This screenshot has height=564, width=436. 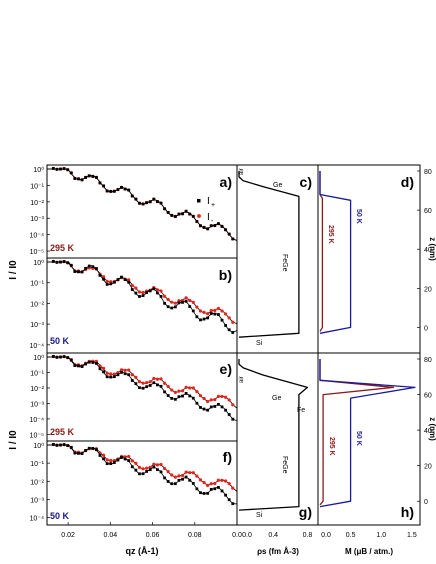 I want to click on layer-label: air, so click(x=242, y=379).